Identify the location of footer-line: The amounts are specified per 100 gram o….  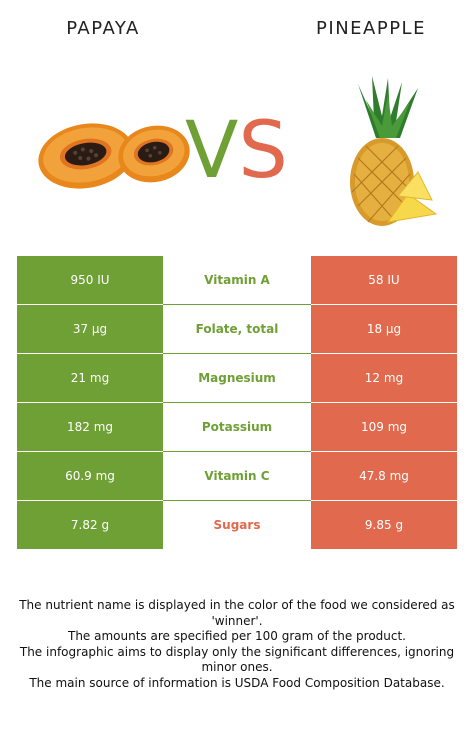
(236, 636).